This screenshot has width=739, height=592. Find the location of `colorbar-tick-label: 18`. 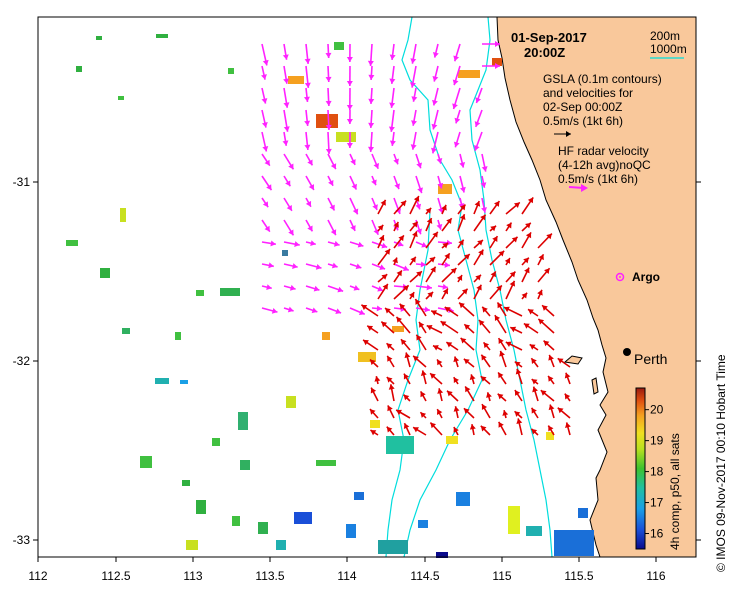

colorbar-tick-label: 18 is located at coordinates (657, 472).